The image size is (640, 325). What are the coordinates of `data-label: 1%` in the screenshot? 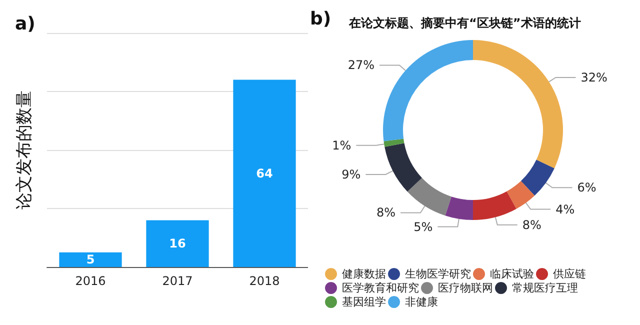 It's located at (342, 145).